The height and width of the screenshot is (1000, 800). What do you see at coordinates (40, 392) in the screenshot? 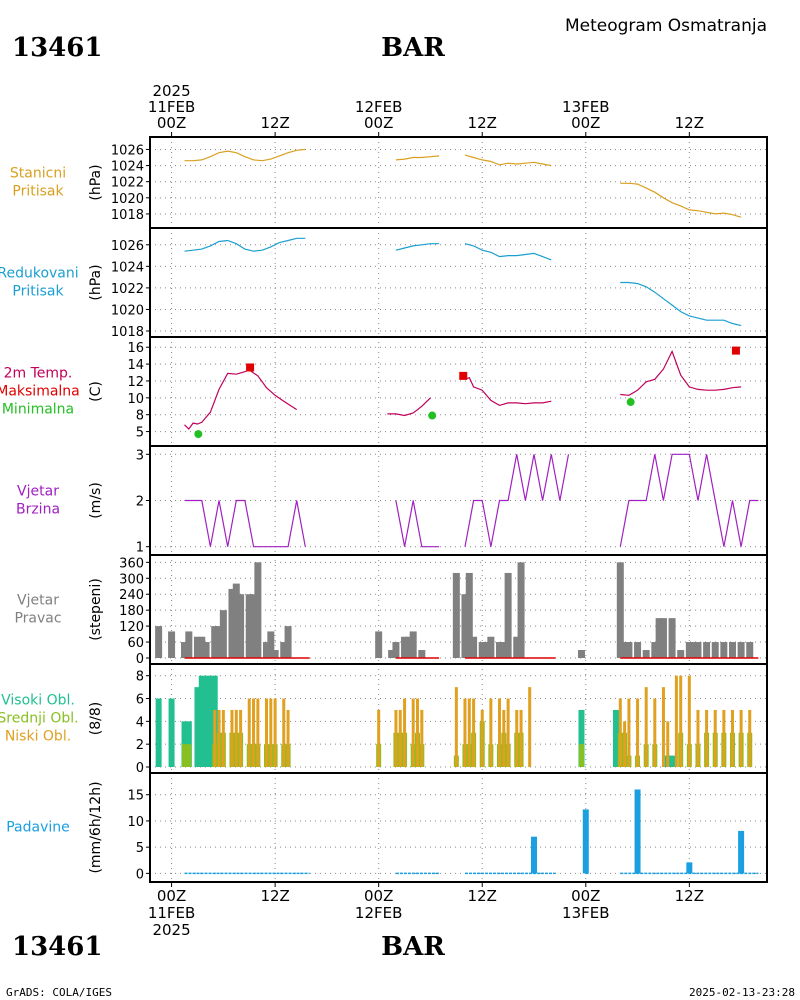
I see `panel-label: Maksimalna` at bounding box center [40, 392].